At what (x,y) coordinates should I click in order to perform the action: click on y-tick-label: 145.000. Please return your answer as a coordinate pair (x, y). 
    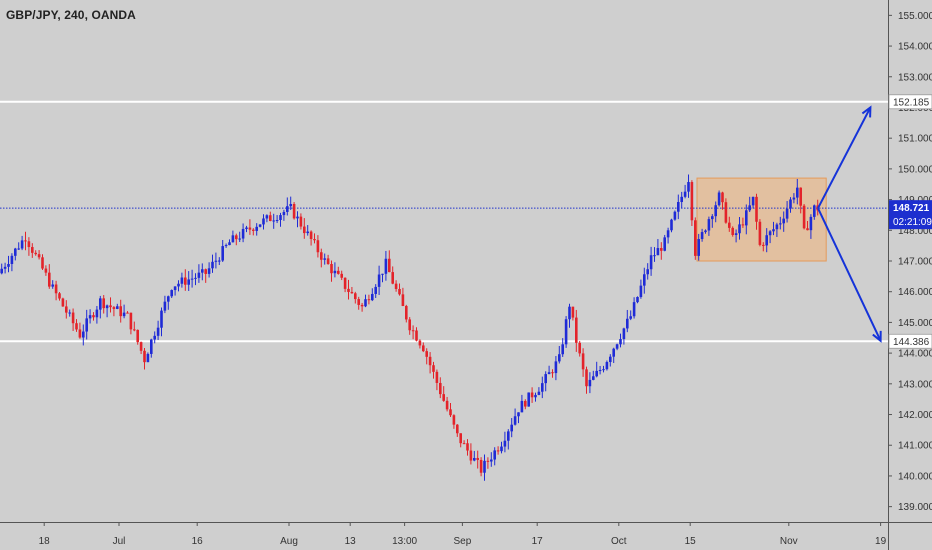
    Looking at the image, I should click on (915, 323).